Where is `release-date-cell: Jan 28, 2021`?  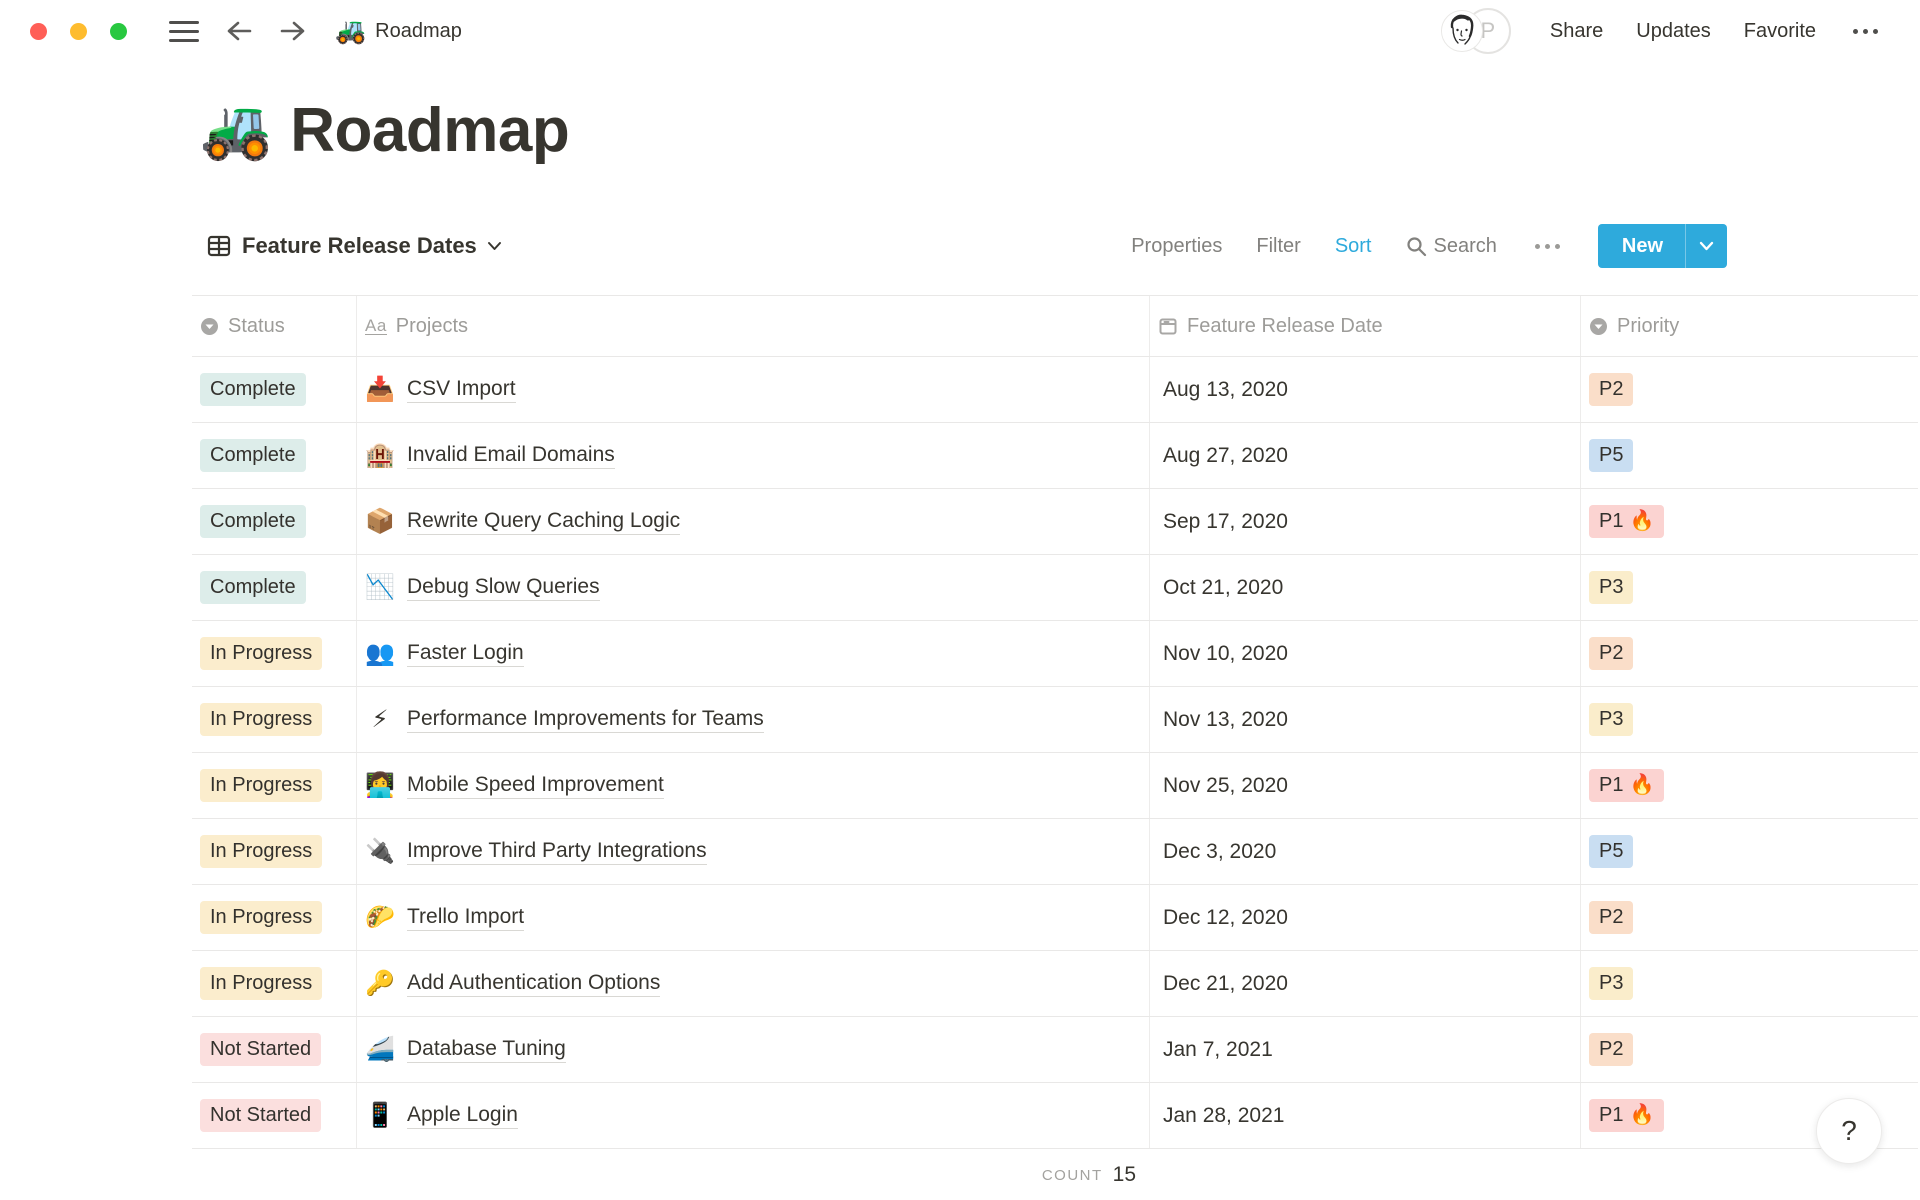
release-date-cell: Jan 28, 2021 is located at coordinates (1365, 1115).